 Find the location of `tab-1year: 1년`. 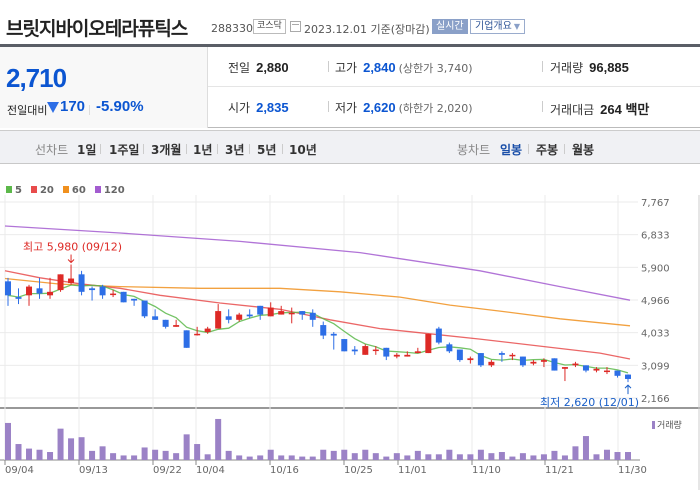

tab-1year: 1년 is located at coordinates (203, 150).